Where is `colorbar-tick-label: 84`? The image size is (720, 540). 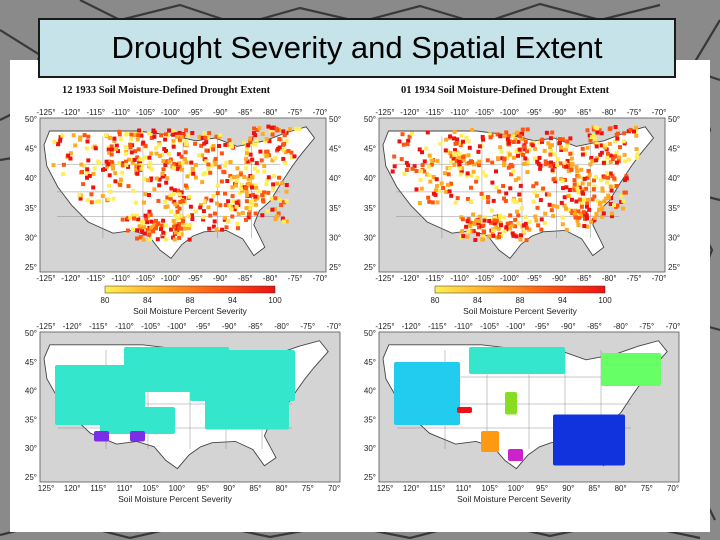
colorbar-tick-label: 84 is located at coordinates (477, 300).